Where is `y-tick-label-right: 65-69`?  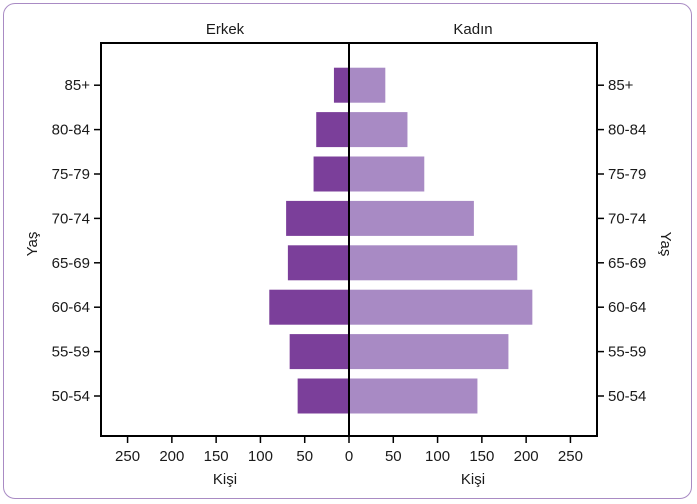
y-tick-label-right: 65-69 is located at coordinates (627, 263).